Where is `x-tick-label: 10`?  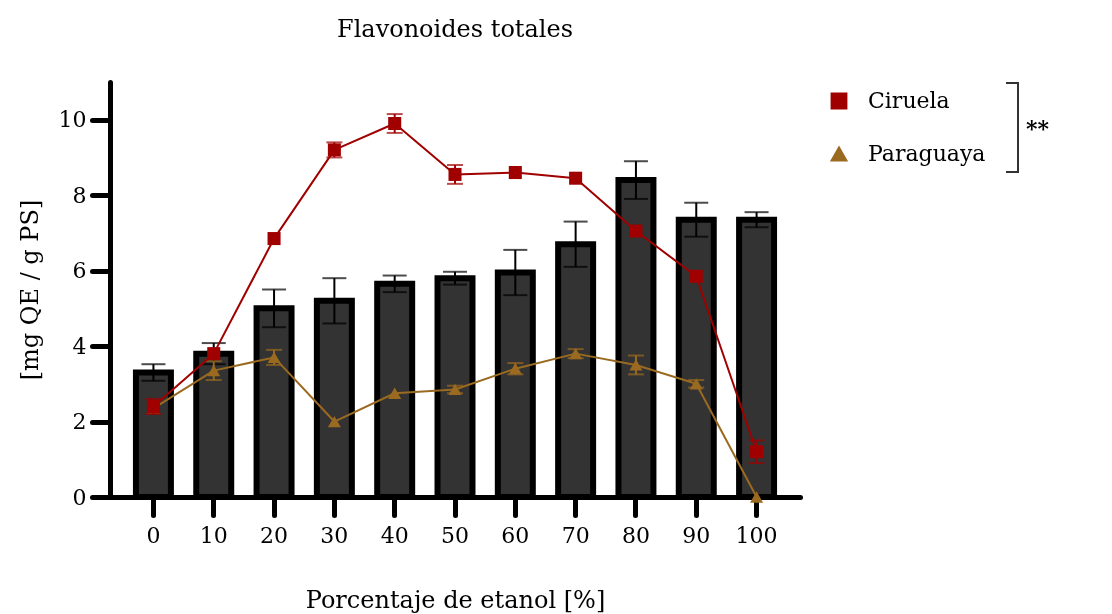
x-tick-label: 10 is located at coordinates (213, 535).